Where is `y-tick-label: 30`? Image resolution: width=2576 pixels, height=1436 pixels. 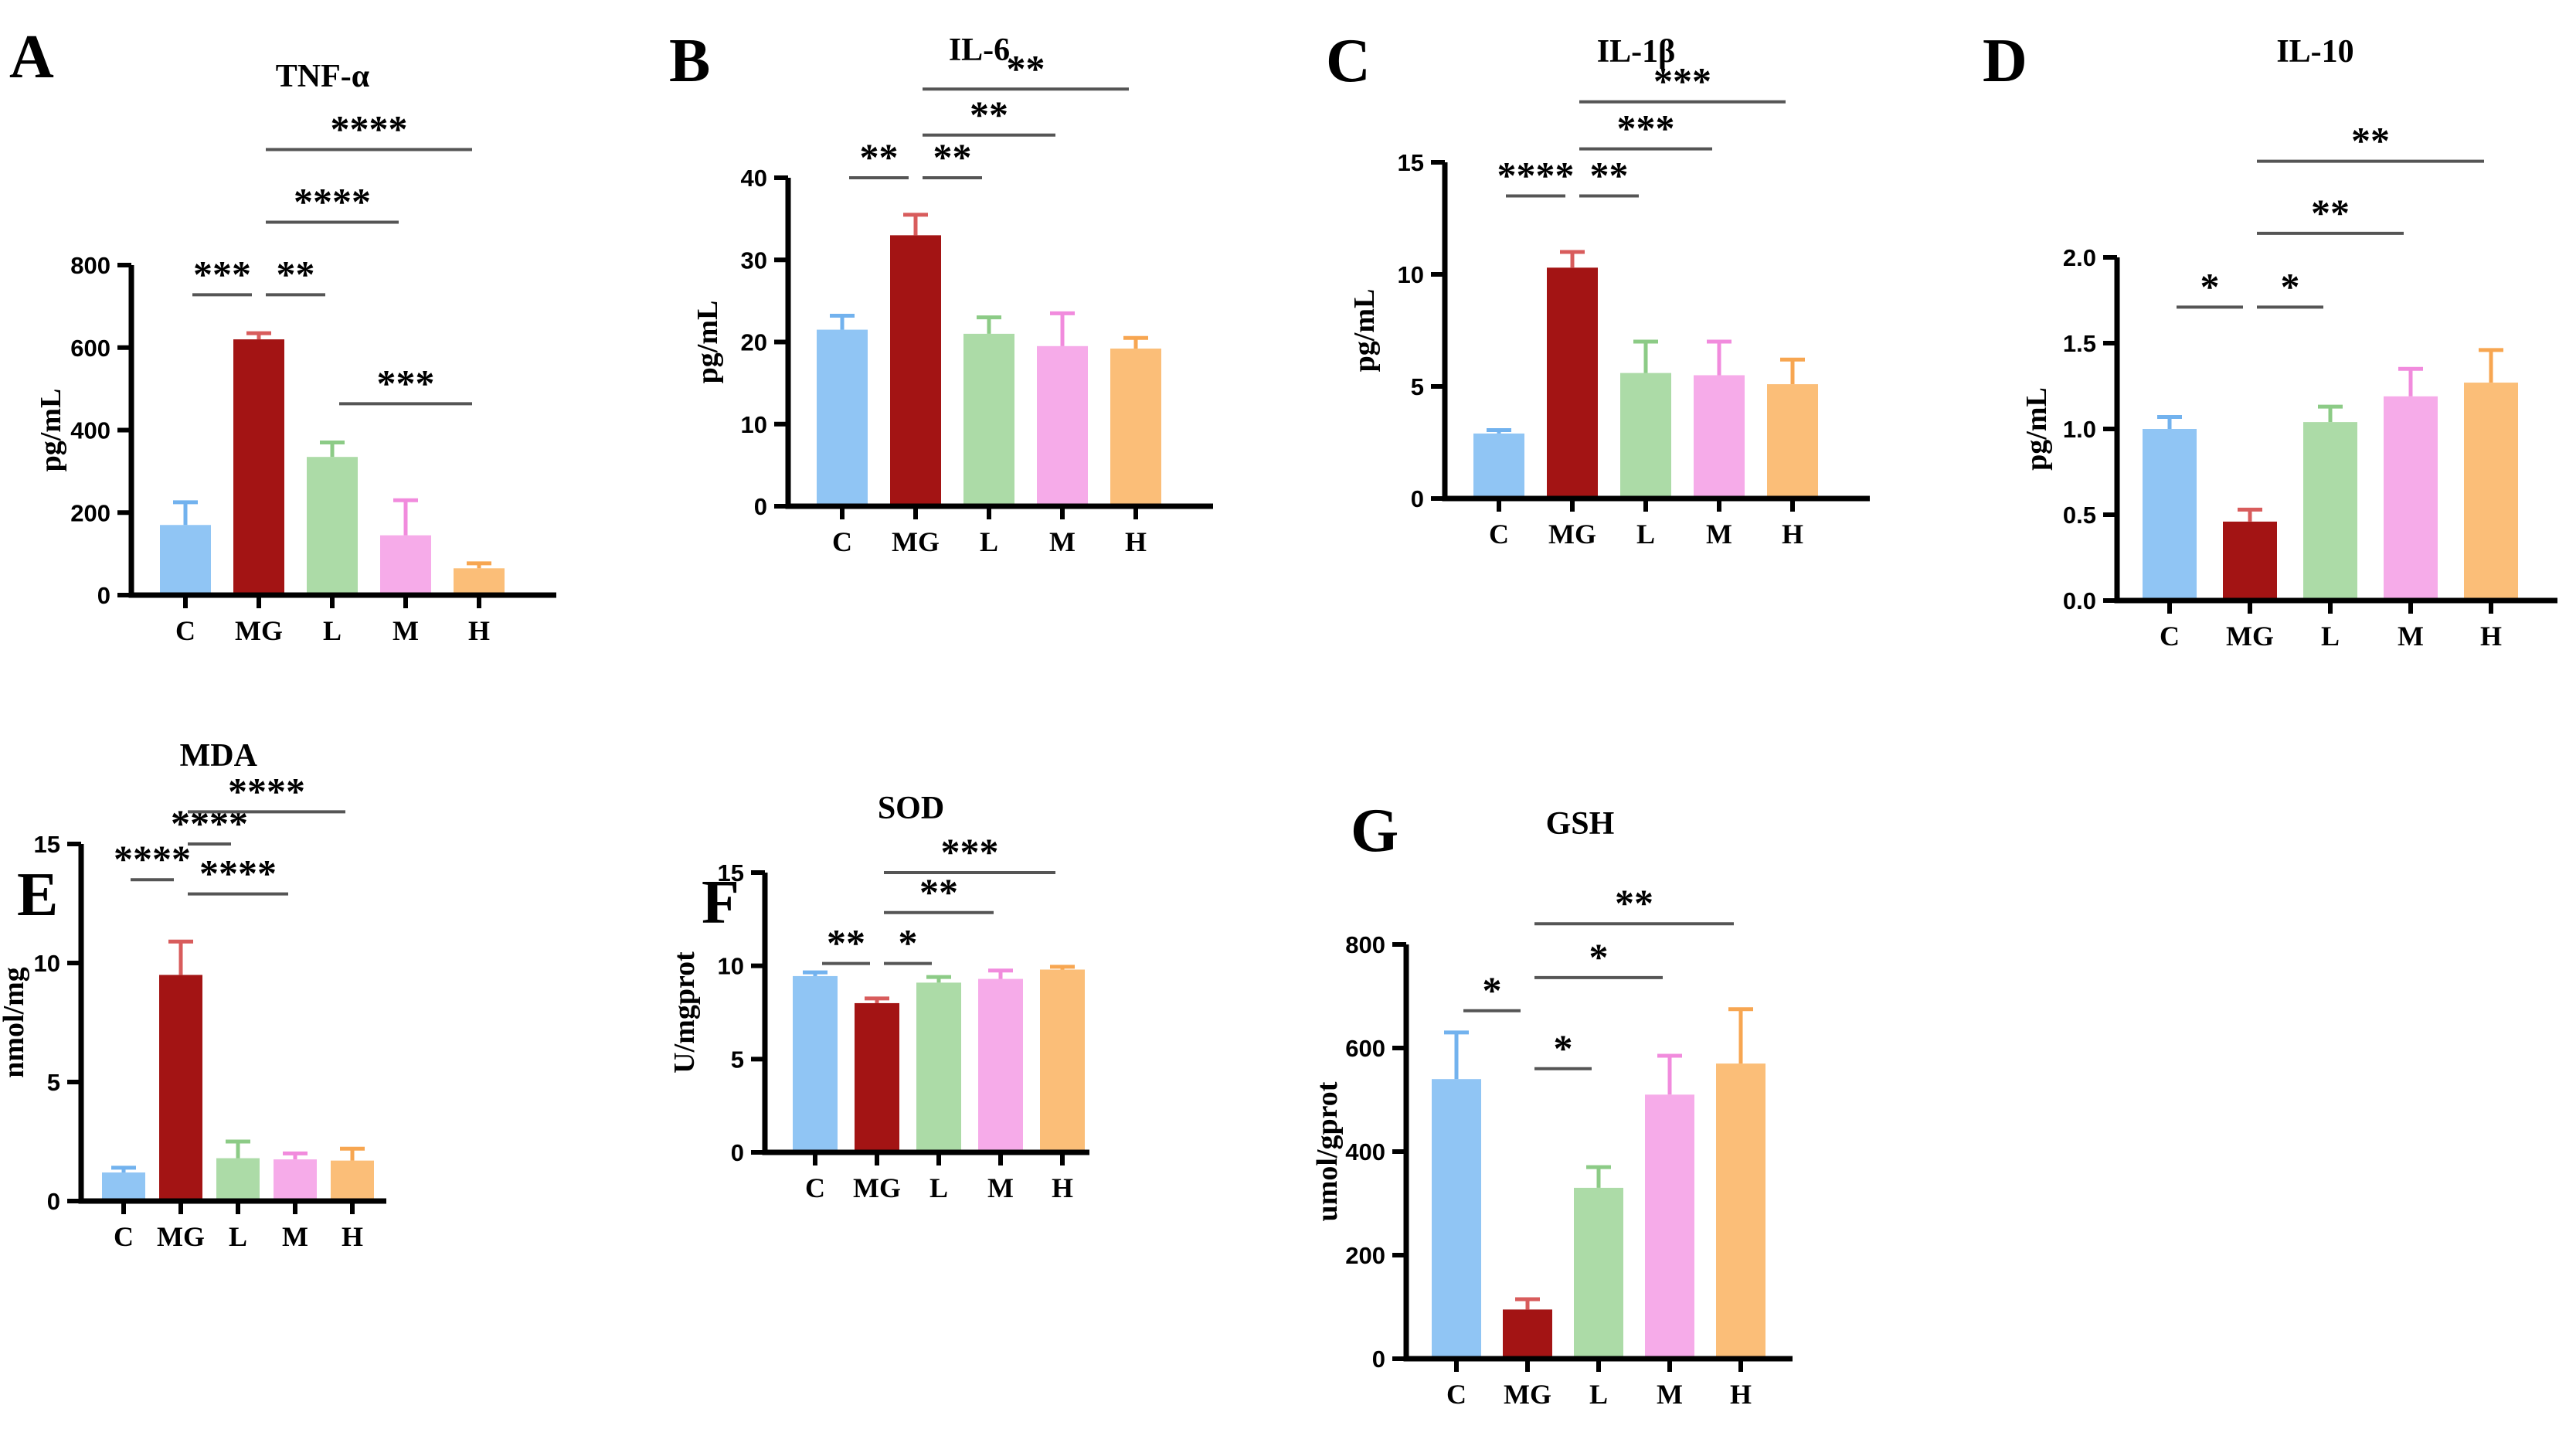 y-tick-label: 30 is located at coordinates (754, 260).